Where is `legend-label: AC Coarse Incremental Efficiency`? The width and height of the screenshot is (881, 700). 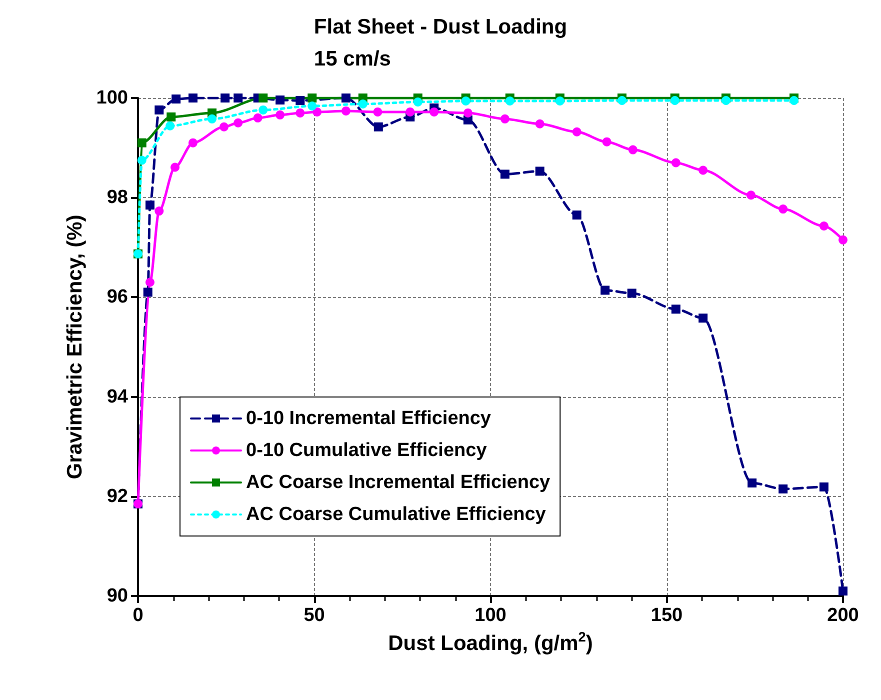
legend-label: AC Coarse Incremental Efficiency is located at coordinates (398, 482).